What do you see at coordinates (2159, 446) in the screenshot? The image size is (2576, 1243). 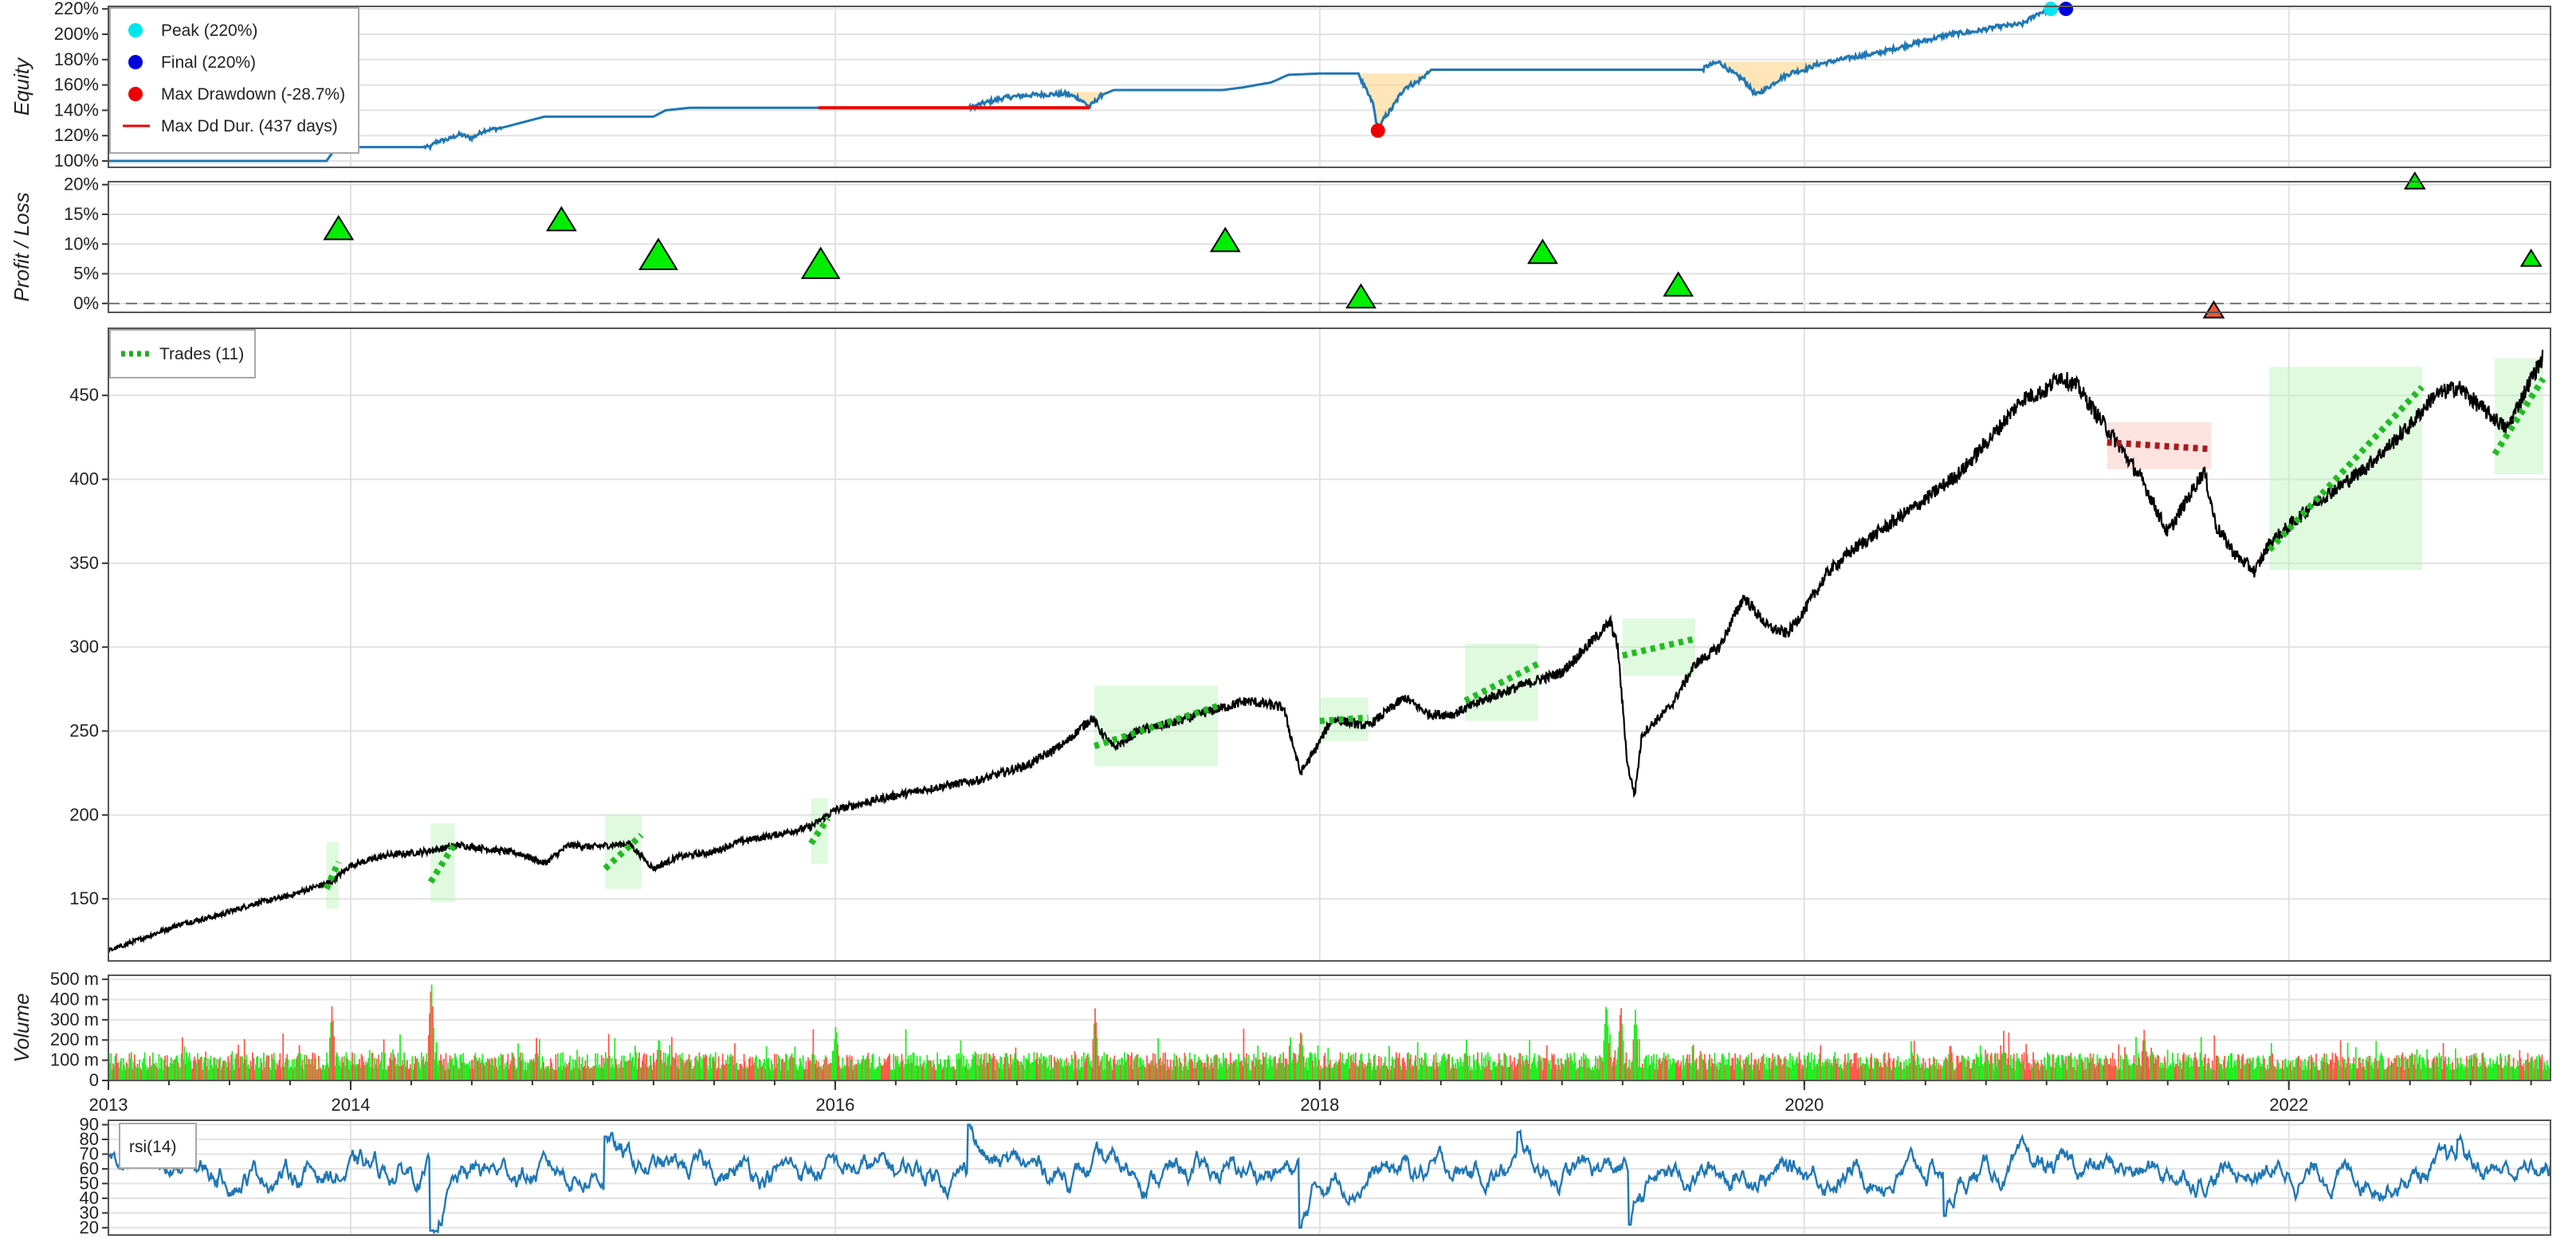 I see `trade-line` at bounding box center [2159, 446].